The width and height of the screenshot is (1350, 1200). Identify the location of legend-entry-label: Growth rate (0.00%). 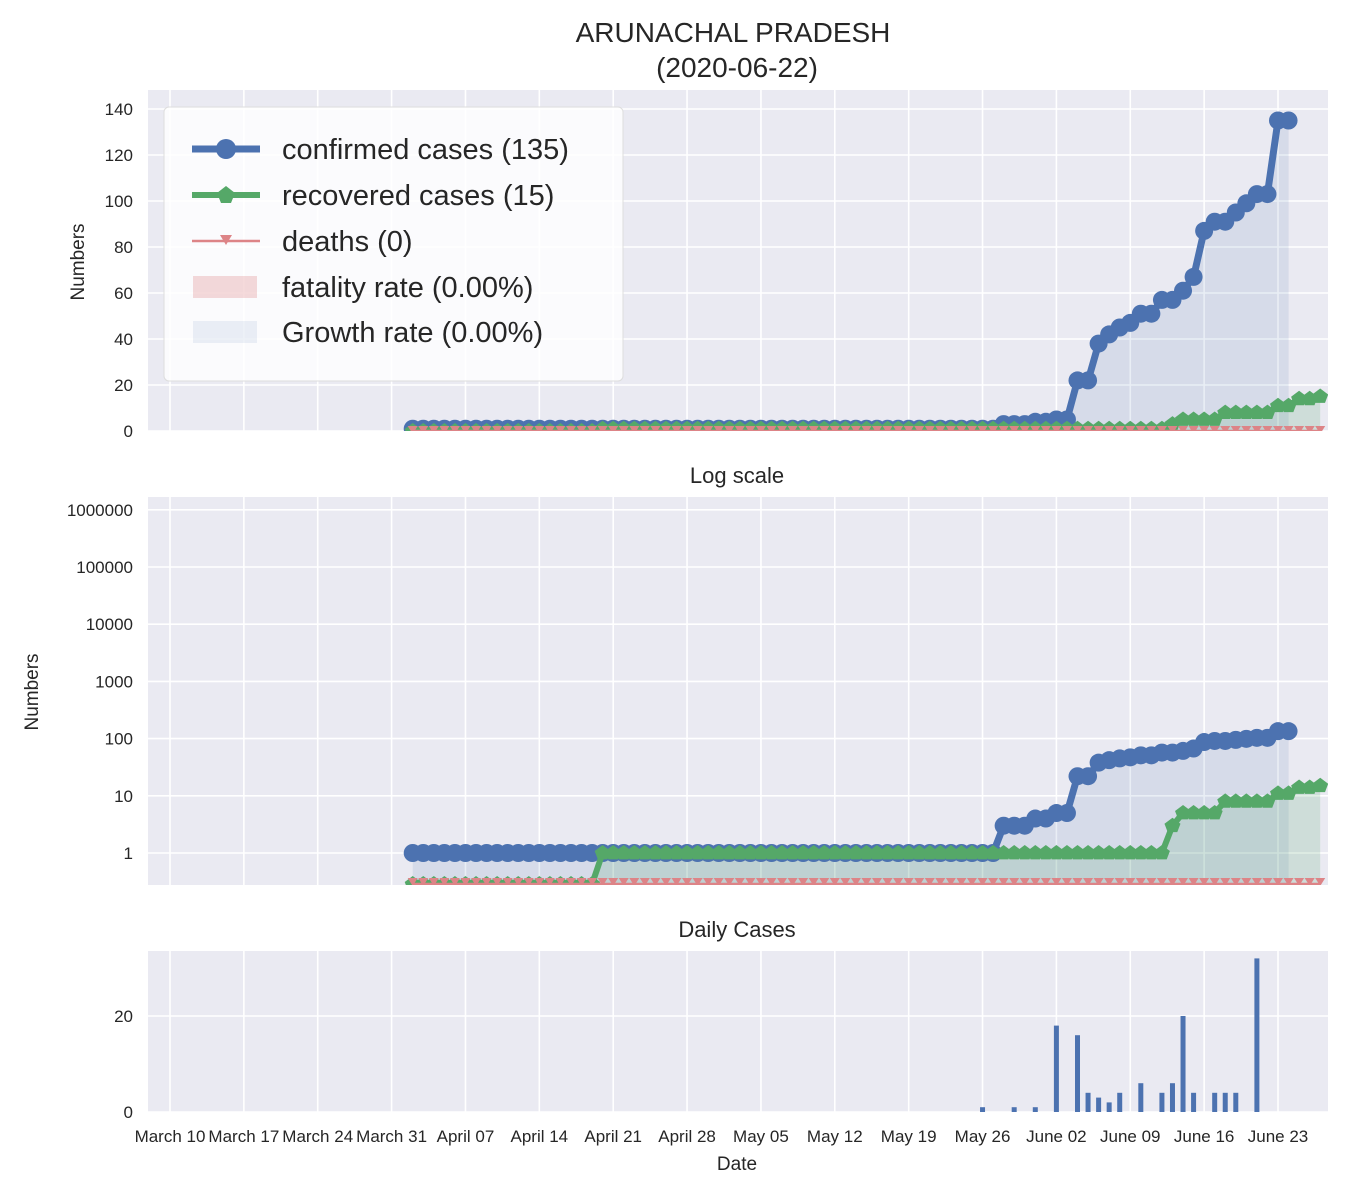
(412, 333).